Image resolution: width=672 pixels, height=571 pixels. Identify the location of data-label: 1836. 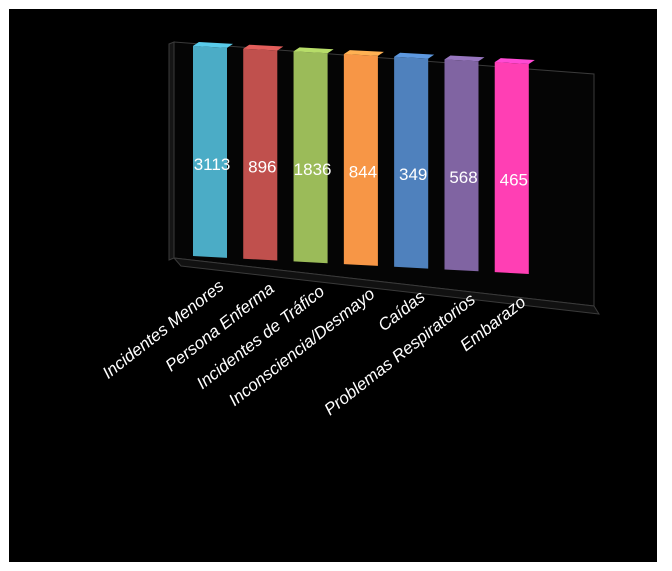
(313, 169).